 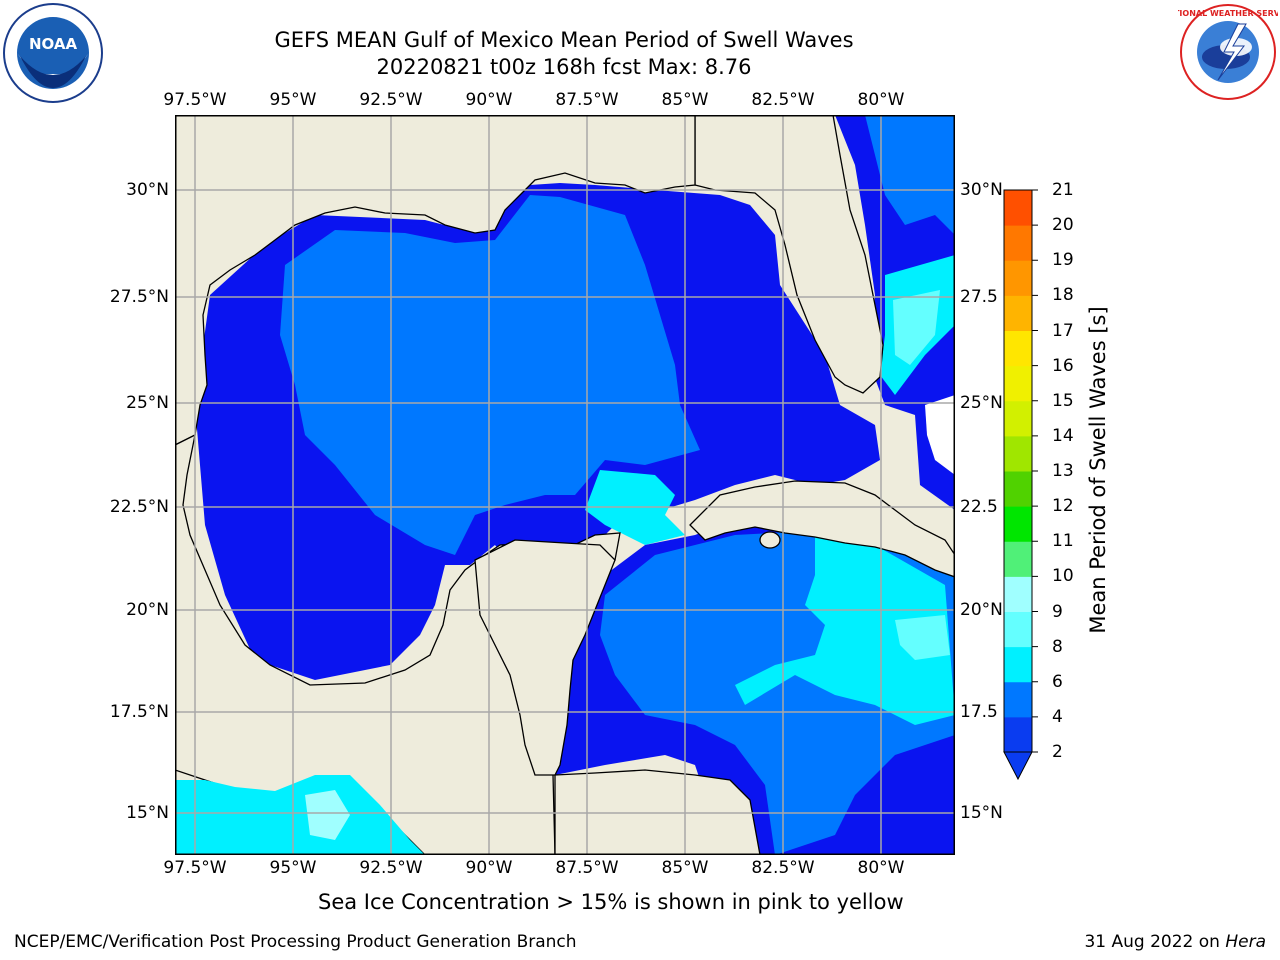 What do you see at coordinates (1063, 225) in the screenshot?
I see `colorbar-tick-label: 20` at bounding box center [1063, 225].